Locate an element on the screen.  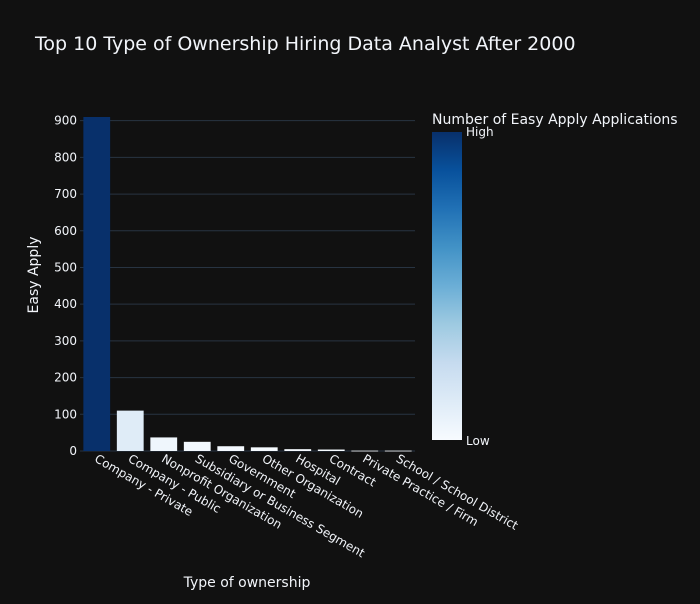
y-tick-label: 900 is located at coordinates (65, 121).